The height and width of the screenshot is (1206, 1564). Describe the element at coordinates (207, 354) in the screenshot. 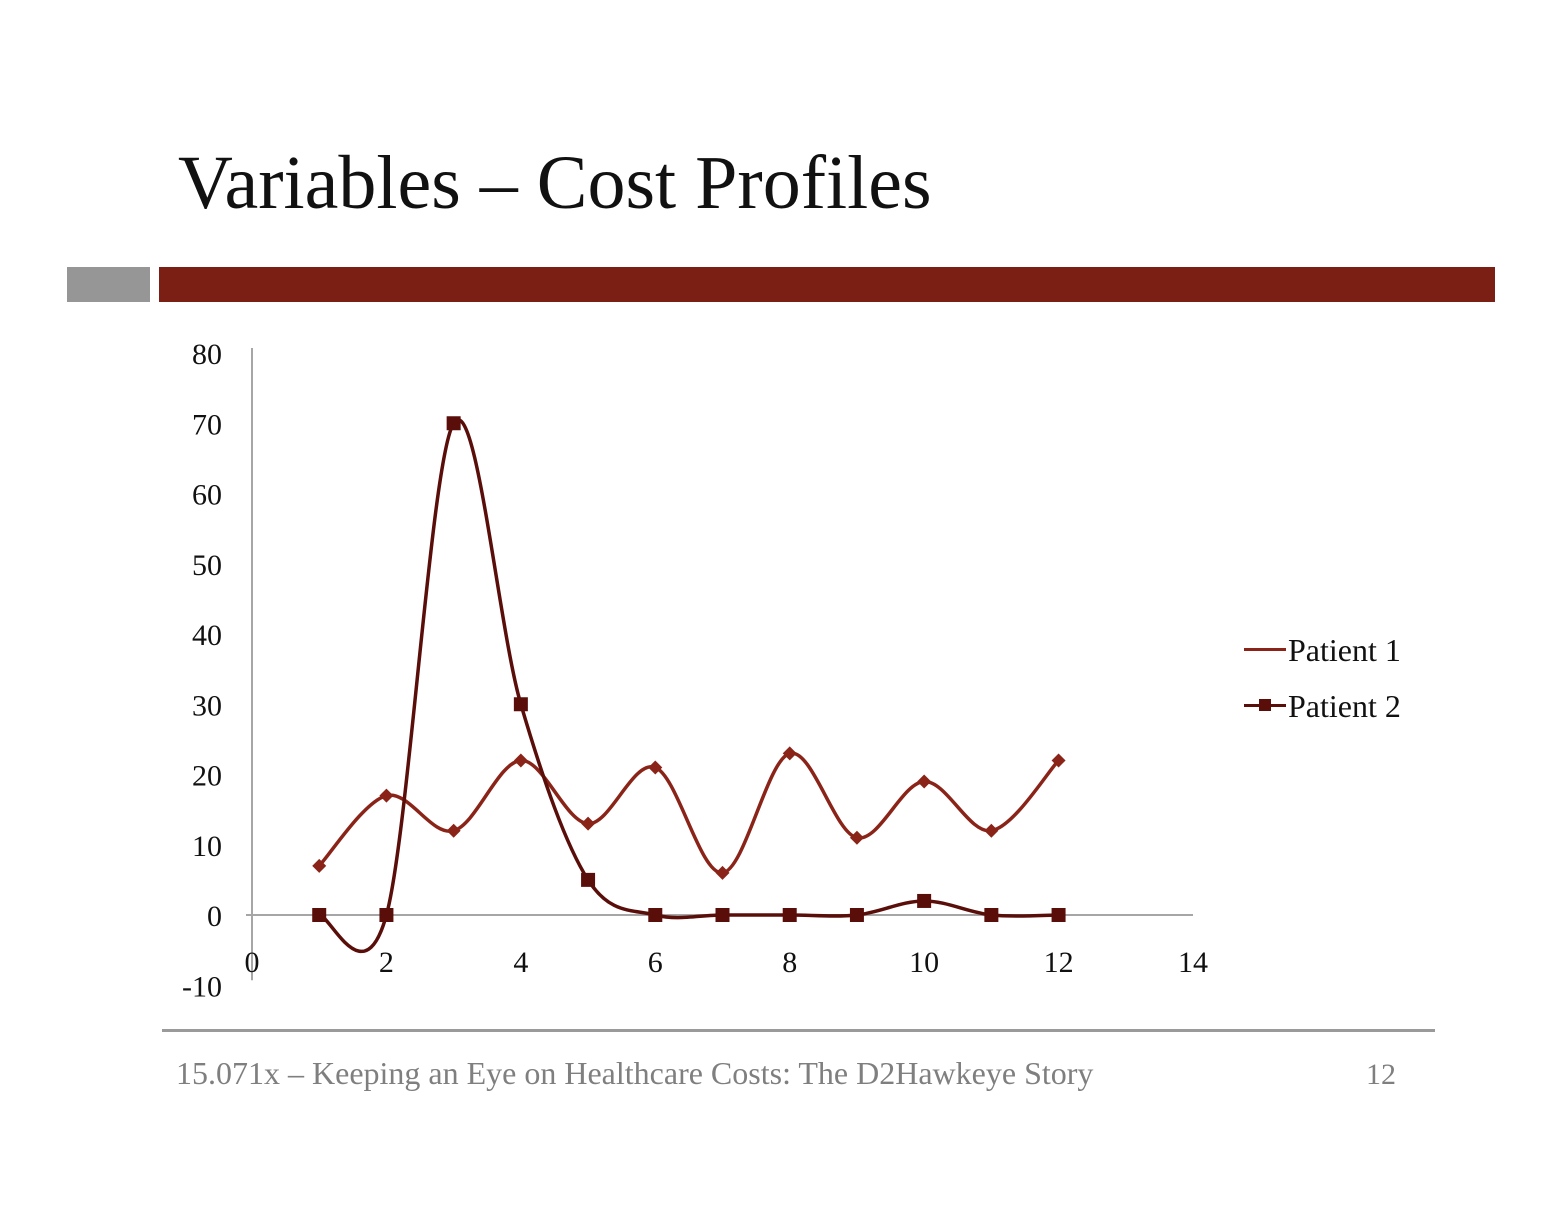

I see `y-tick-label: 80` at that location.